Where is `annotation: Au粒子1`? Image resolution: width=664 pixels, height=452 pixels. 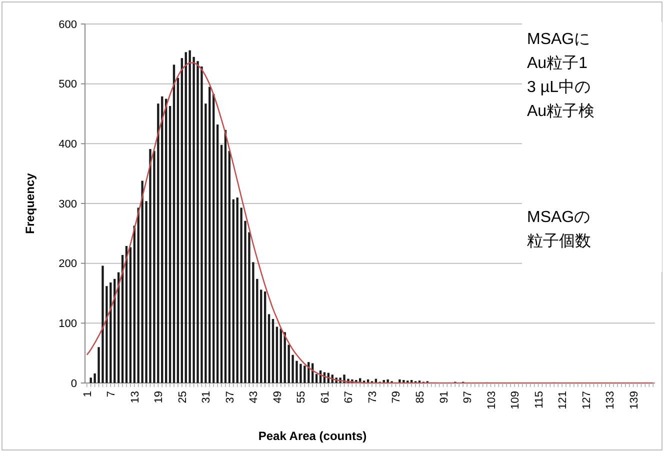
annotation: Au粒子1 is located at coordinates (557, 63).